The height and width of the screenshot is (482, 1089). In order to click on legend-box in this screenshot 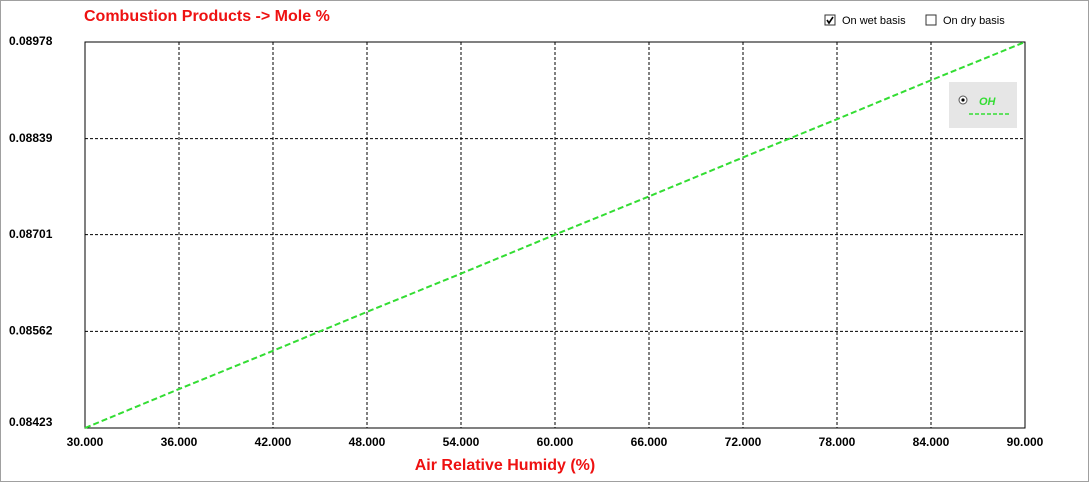, I will do `click(983, 105)`.